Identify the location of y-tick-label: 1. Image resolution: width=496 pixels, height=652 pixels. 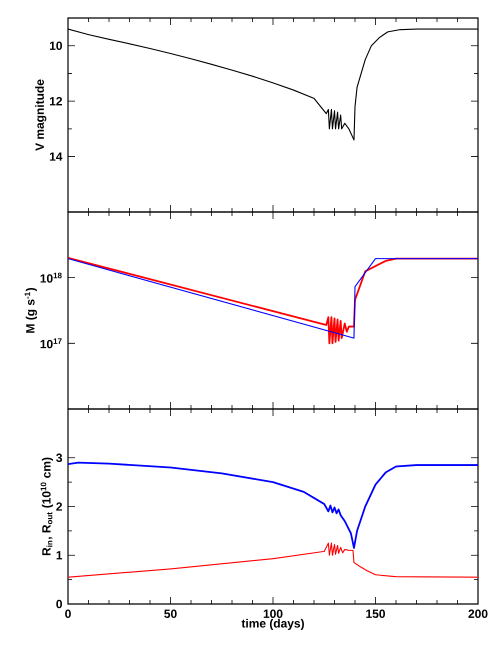
(59, 555).